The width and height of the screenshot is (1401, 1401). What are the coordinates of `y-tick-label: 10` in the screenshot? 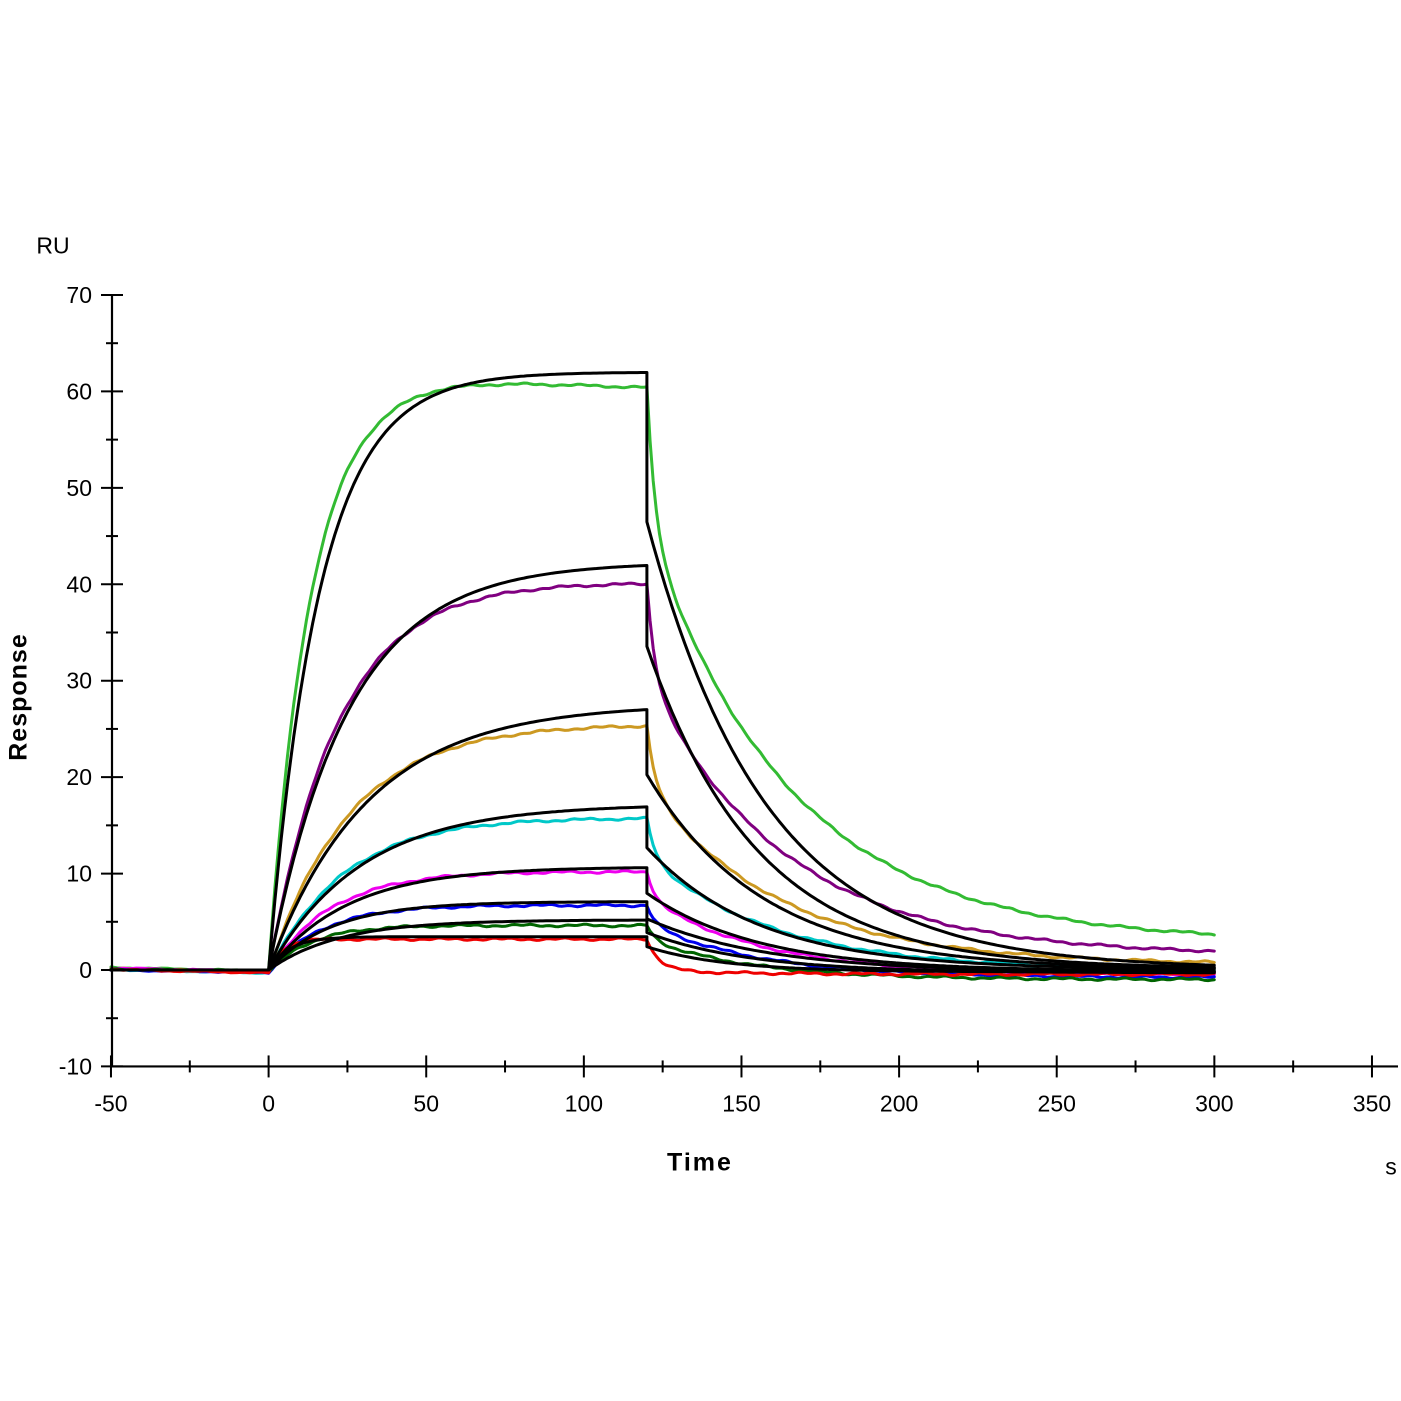 It's located at (79, 874).